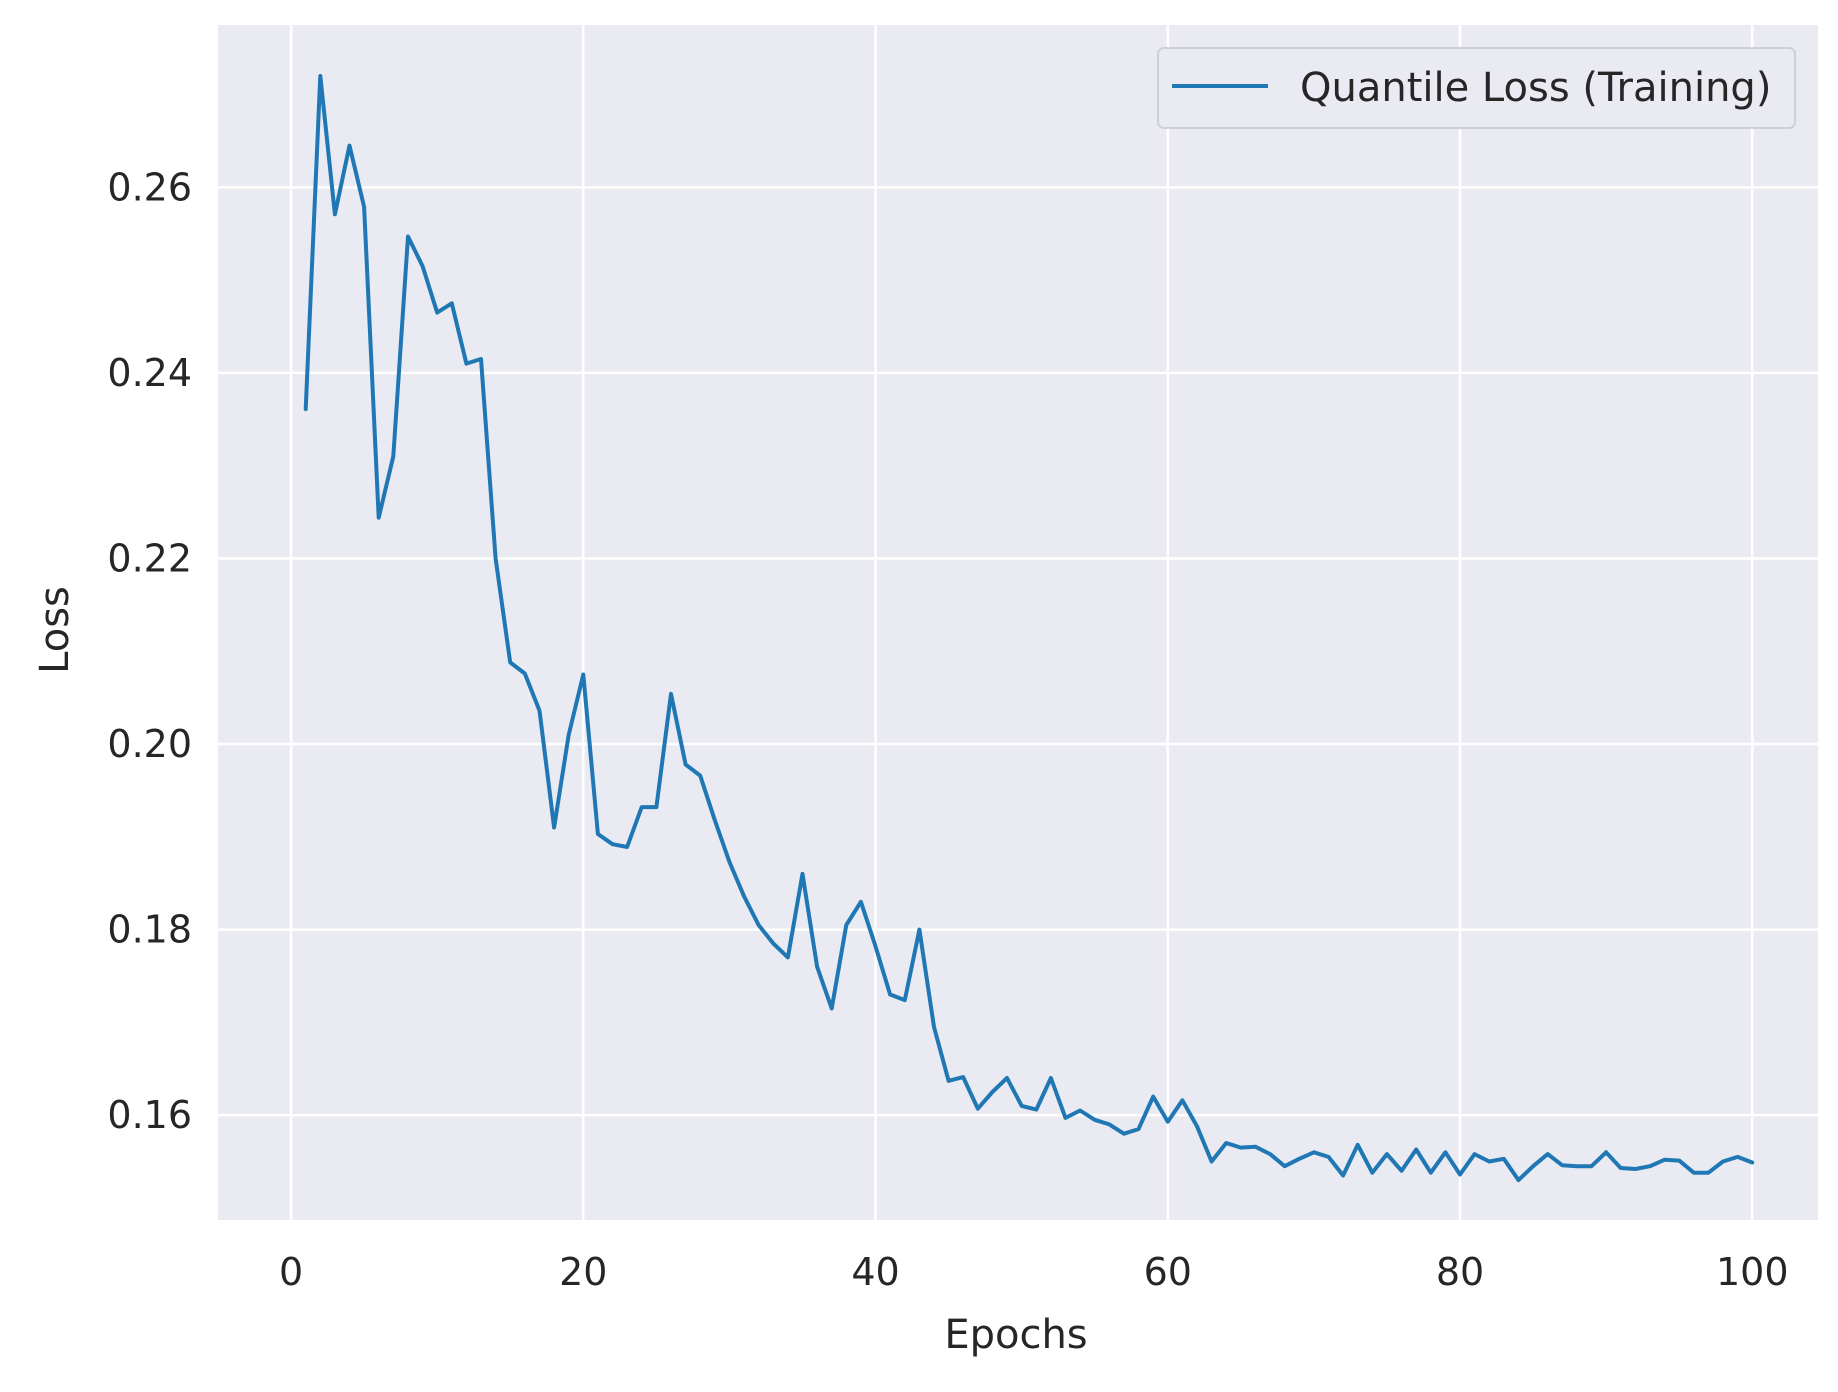 This screenshot has width=1838, height=1392. I want to click on legend-box, so click(1476, 88).